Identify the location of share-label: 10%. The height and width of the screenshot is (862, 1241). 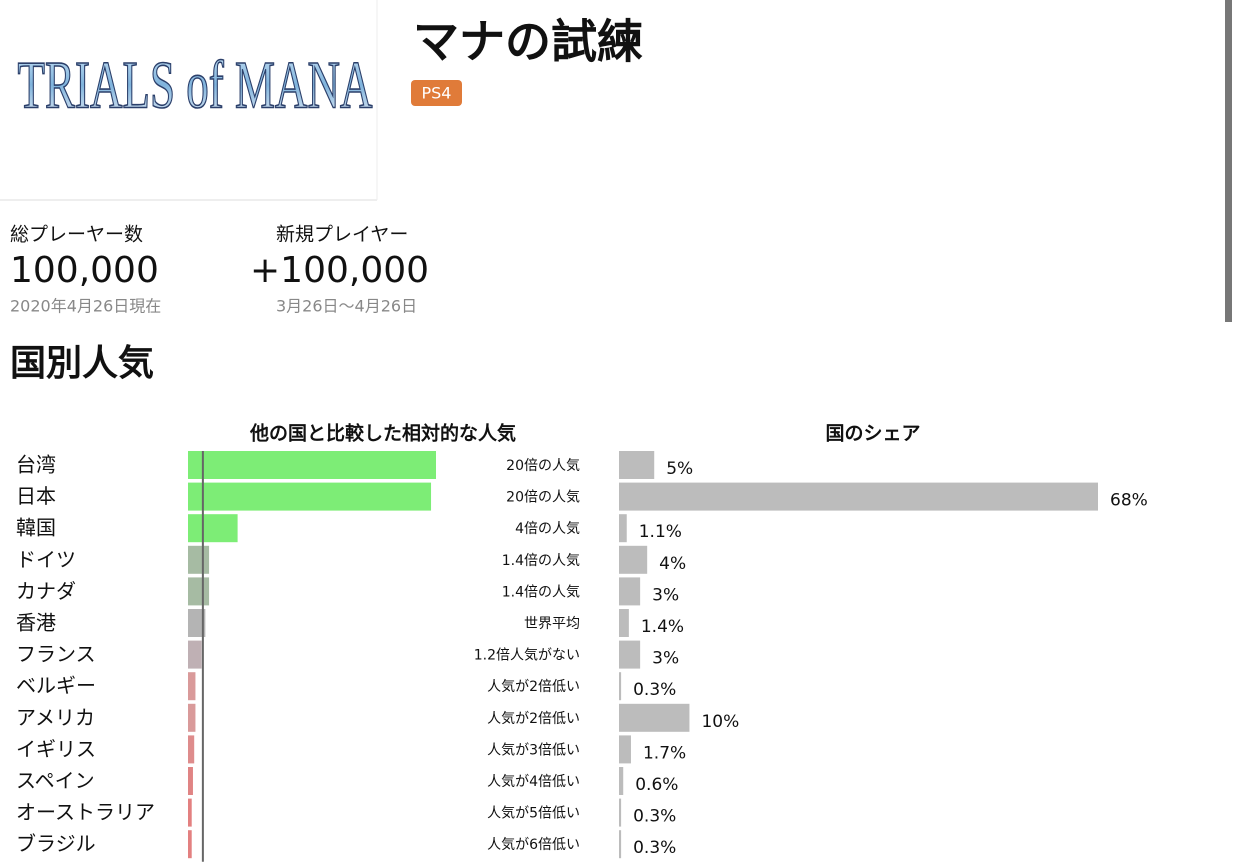
(720, 722).